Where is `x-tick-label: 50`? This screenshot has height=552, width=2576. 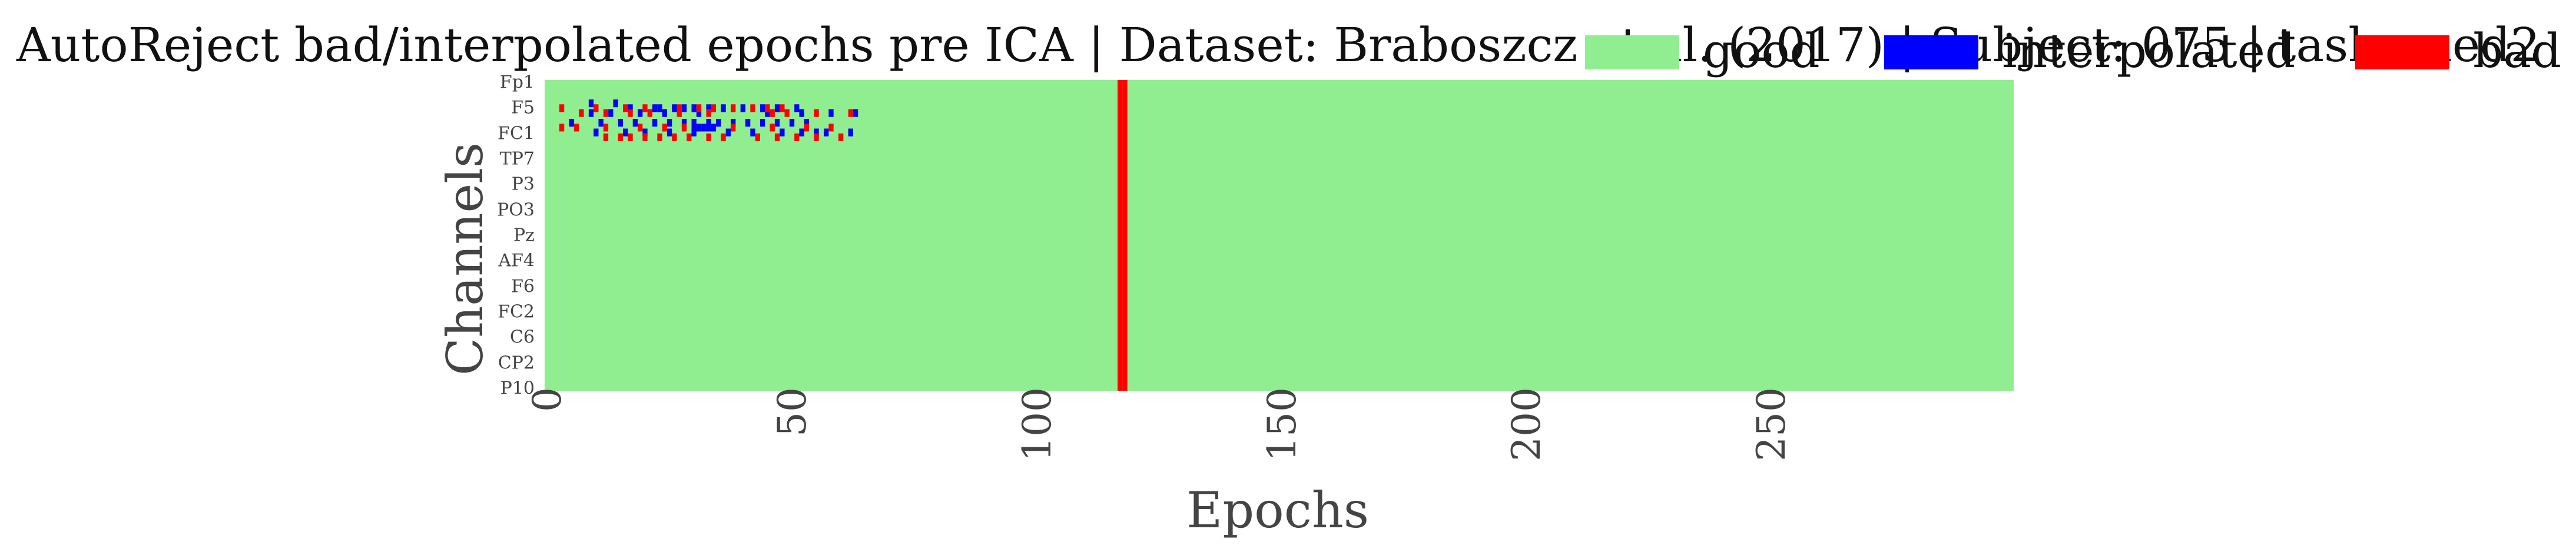 x-tick-label: 50 is located at coordinates (792, 412).